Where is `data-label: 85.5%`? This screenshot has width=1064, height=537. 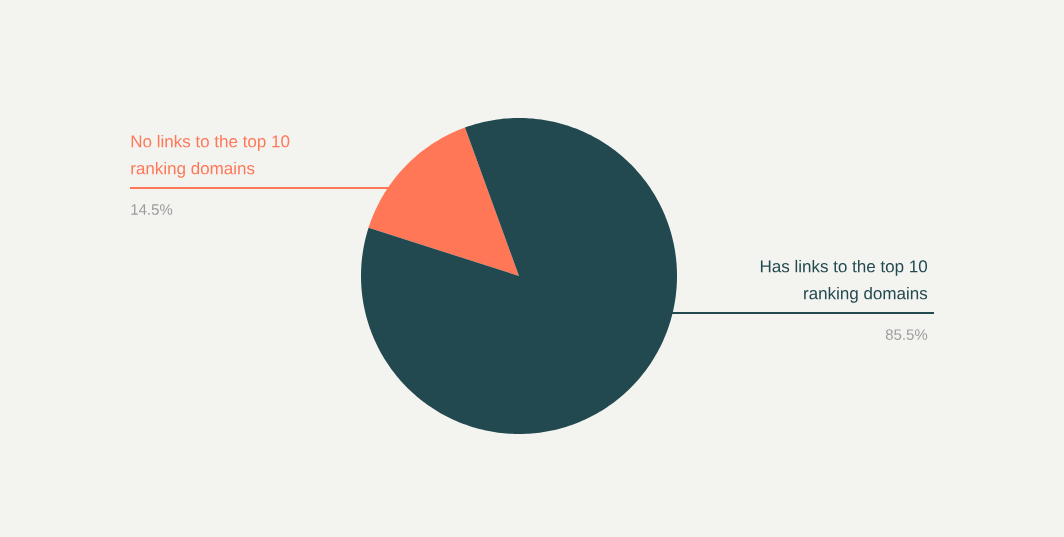 data-label: 85.5% is located at coordinates (906, 334).